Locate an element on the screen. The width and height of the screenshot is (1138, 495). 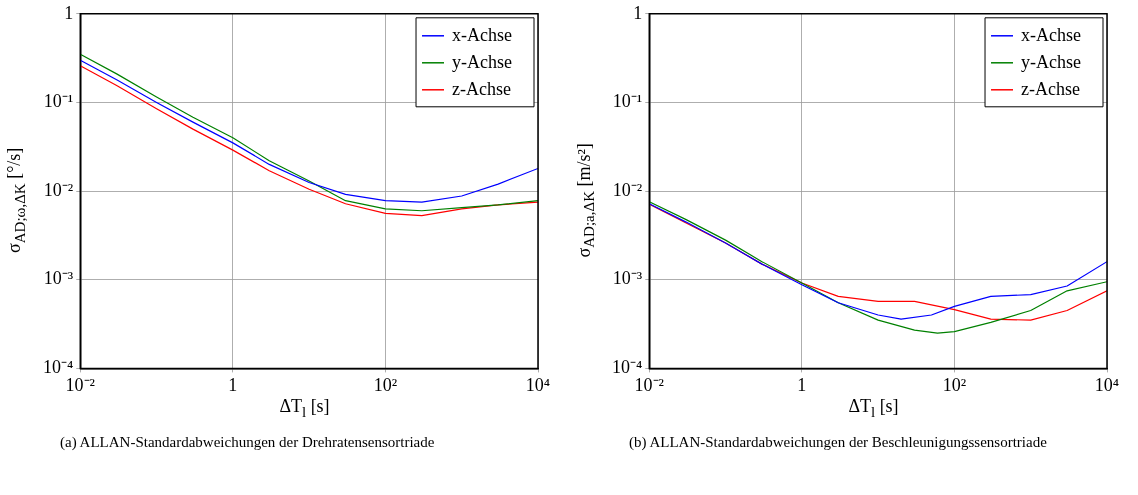
text: (a) ALLAN-Standardabweichungen der Drehratensensortriade is located at coordinates (248, 442).